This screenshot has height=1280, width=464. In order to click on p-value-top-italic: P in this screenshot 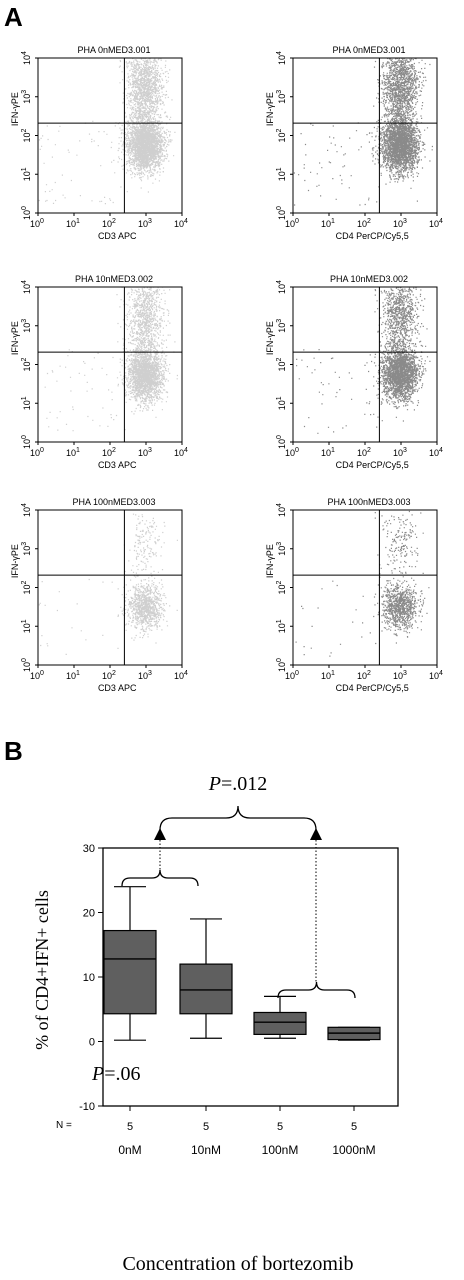, I will do `click(214, 784)`.